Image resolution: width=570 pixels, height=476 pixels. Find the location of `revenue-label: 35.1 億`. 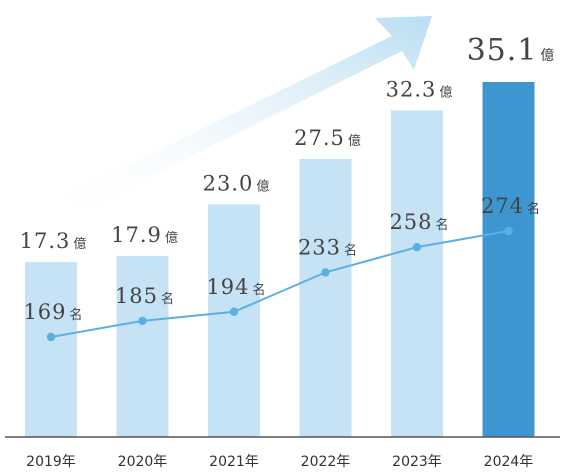

revenue-label: 35.1 億 is located at coordinates (511, 50).